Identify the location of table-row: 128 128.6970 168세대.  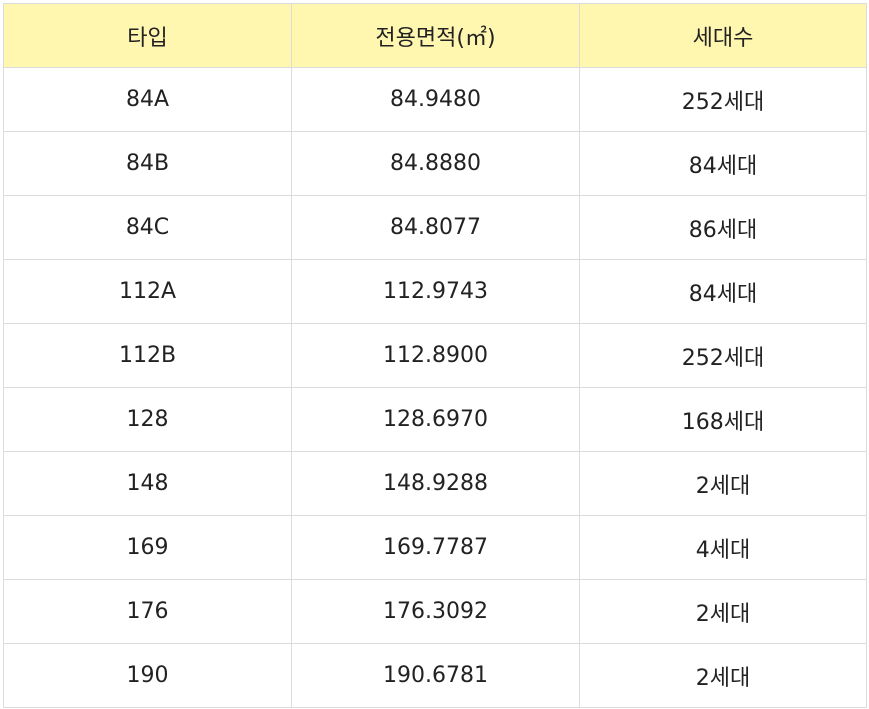
(435, 419).